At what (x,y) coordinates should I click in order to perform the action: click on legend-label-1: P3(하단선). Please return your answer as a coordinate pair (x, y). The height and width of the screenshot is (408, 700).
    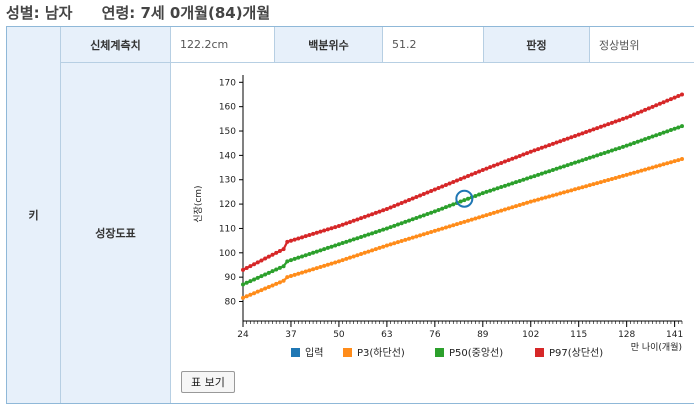
    Looking at the image, I should click on (381, 352).